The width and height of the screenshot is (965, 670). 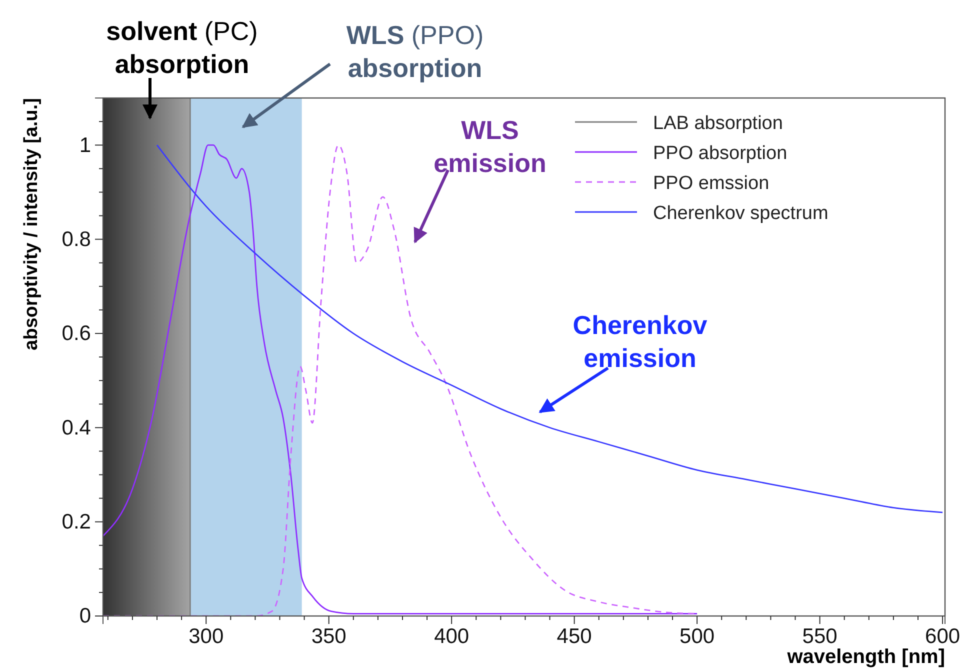 What do you see at coordinates (328, 636) in the screenshot?
I see `x-tick-label: 350` at bounding box center [328, 636].